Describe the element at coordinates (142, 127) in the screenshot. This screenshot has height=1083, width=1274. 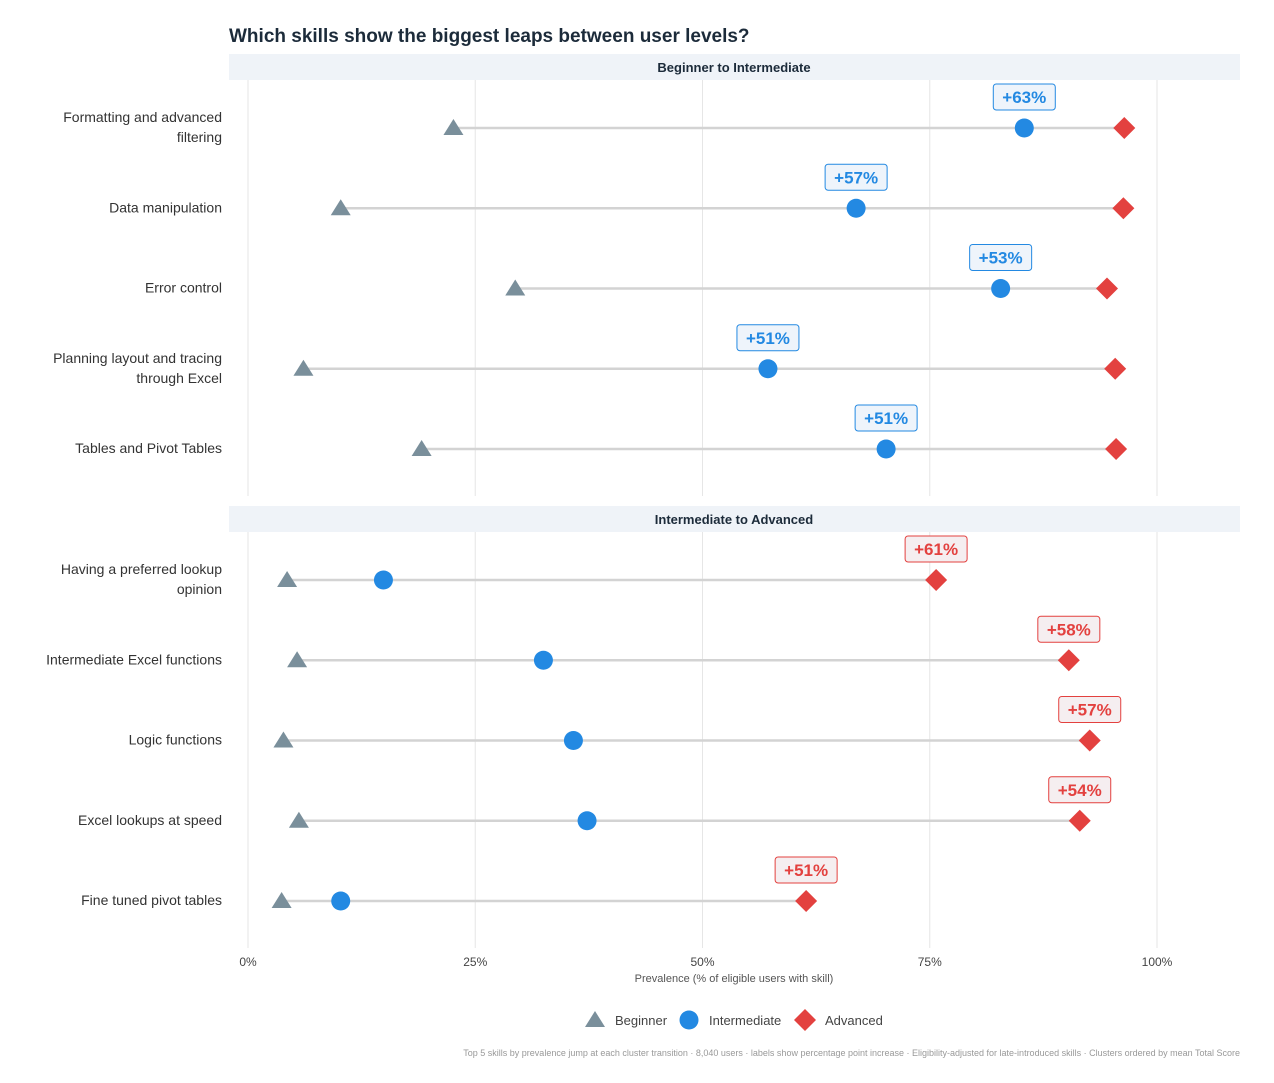
I see `skill-label: Formatting and advanced filtering` at that location.